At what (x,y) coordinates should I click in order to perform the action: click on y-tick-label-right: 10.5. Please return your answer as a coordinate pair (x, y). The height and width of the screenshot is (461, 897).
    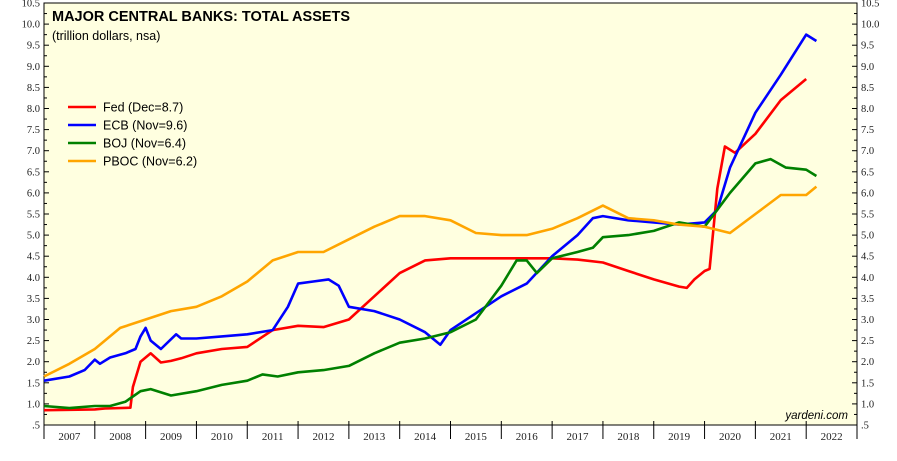
    Looking at the image, I should click on (870, 5).